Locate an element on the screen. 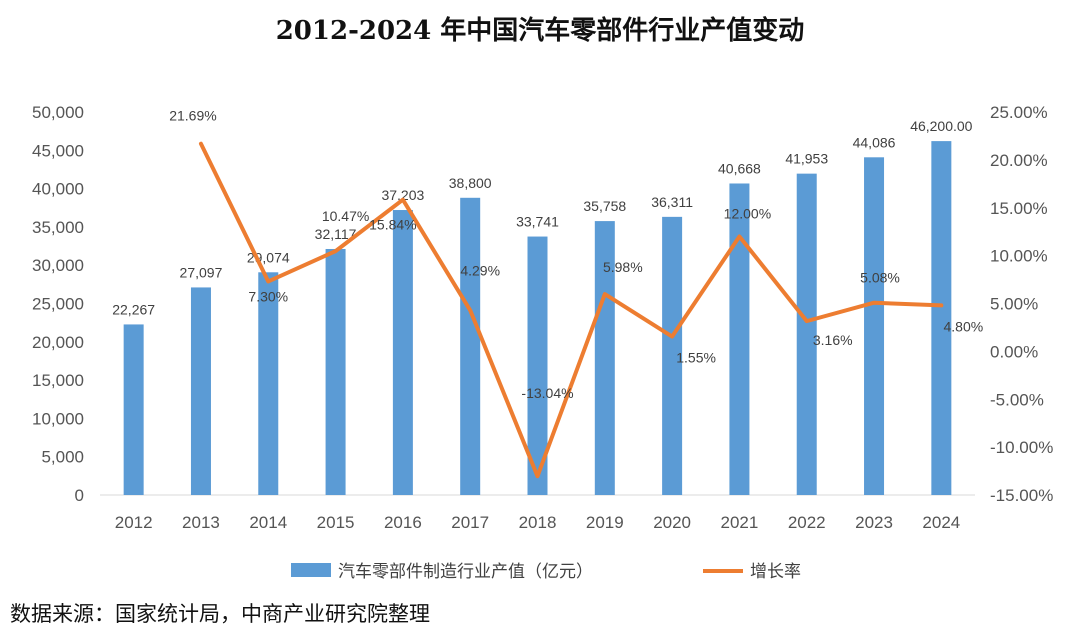 The height and width of the screenshot is (636, 1080). bar-data-label: 35,758 is located at coordinates (604, 206).